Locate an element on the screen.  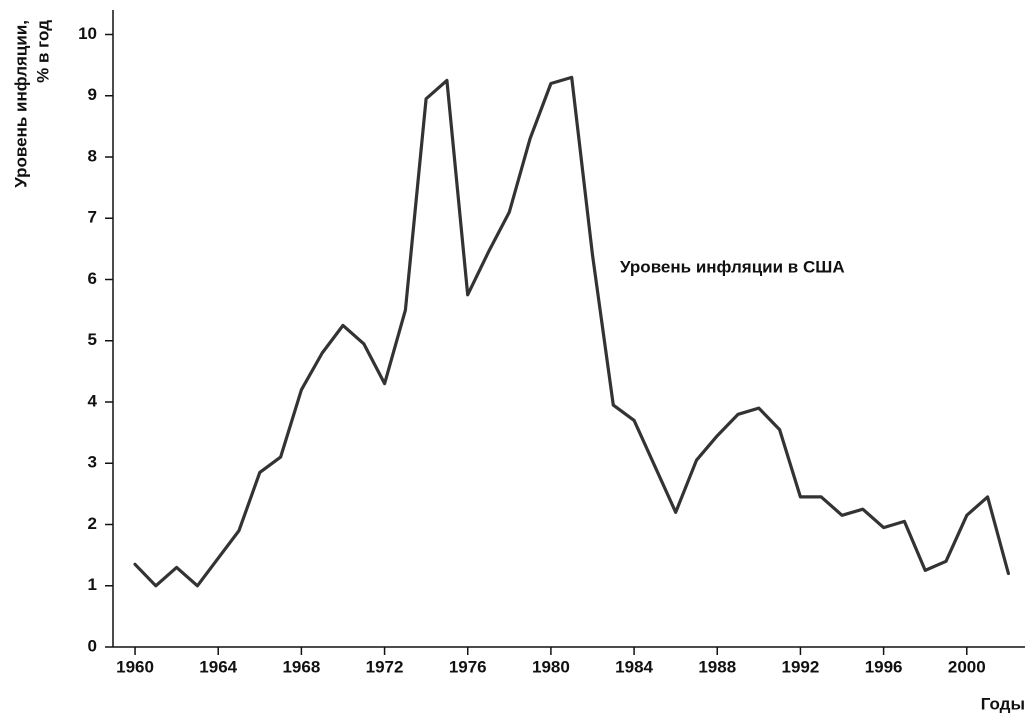
y-tick-label: 1 is located at coordinates (92, 584).